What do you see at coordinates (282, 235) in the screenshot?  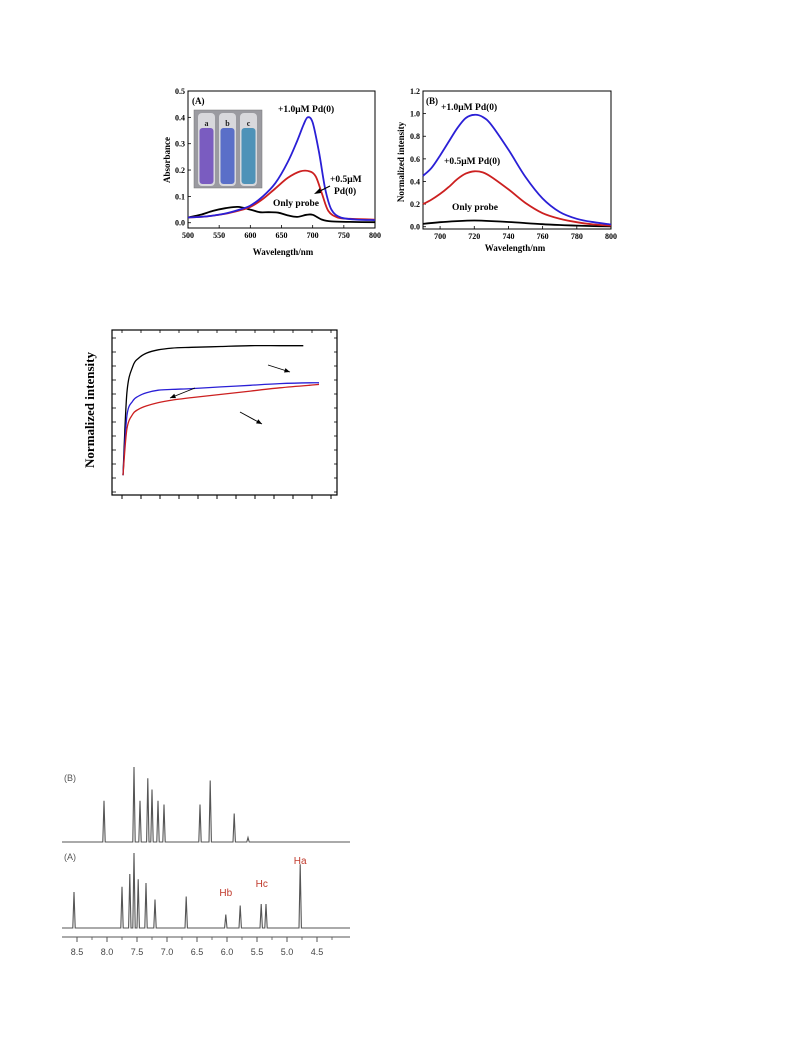 I see `x-tick-label: 650` at bounding box center [282, 235].